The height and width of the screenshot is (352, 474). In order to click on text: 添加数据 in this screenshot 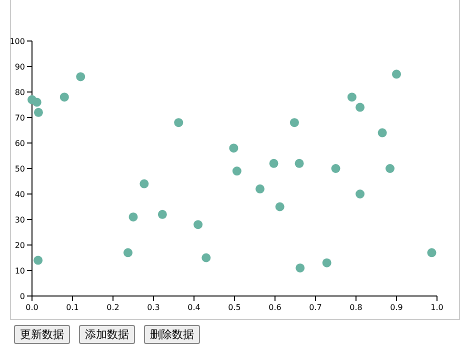, I will do `click(107, 334)`.